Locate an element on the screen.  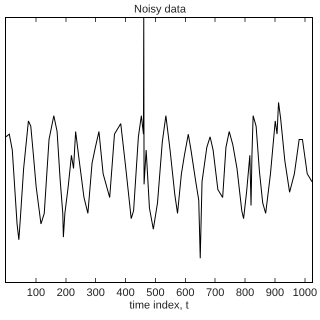
x-tick-label: 200 is located at coordinates (65, 293).